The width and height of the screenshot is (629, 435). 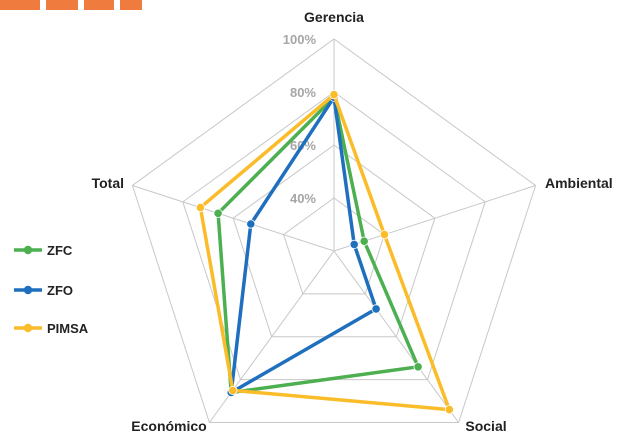 What do you see at coordinates (43, 250) in the screenshot?
I see `legend-item-zfc: ZFC` at bounding box center [43, 250].